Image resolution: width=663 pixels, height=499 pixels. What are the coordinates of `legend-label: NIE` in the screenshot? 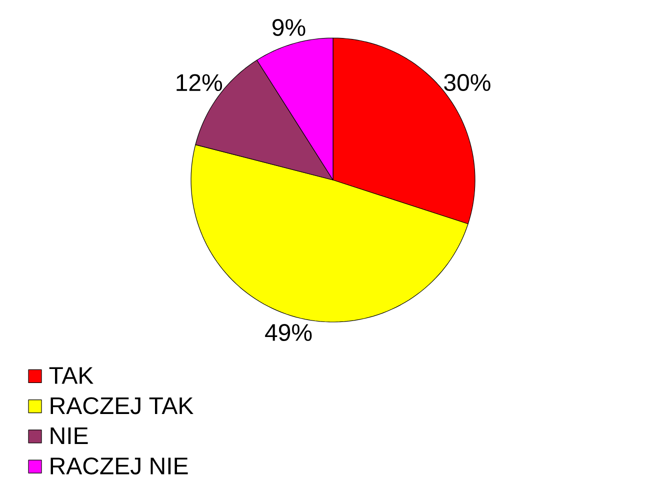 It's located at (69, 435).